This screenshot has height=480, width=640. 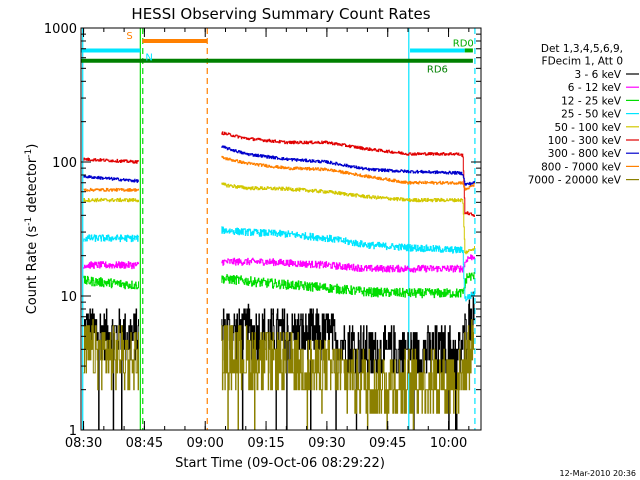 What do you see at coordinates (326, 443) in the screenshot?
I see `x-tick-label: 09:30` at bounding box center [326, 443].